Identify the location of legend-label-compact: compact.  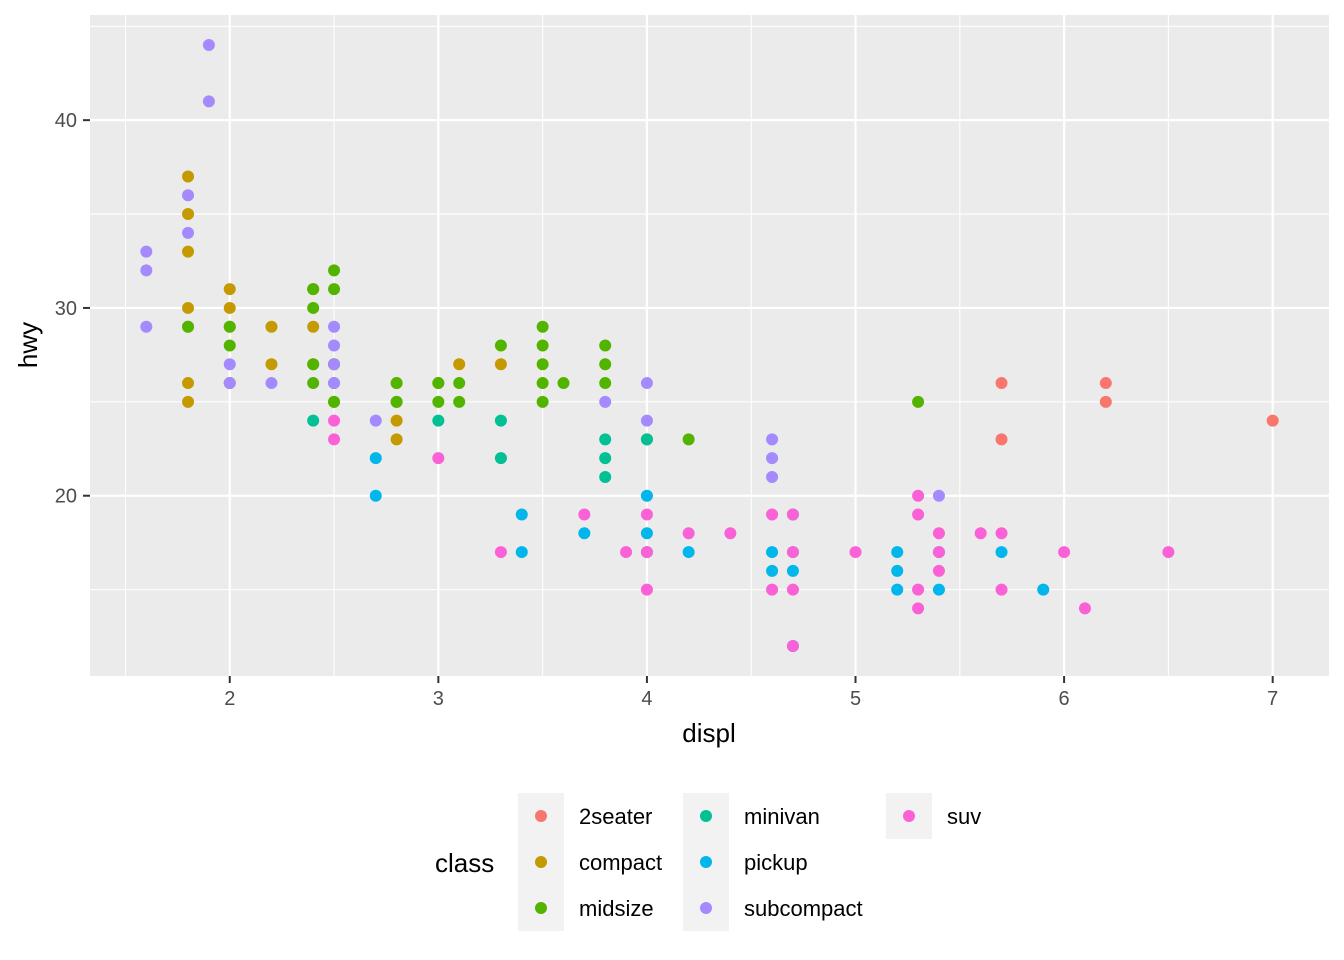
(620, 862).